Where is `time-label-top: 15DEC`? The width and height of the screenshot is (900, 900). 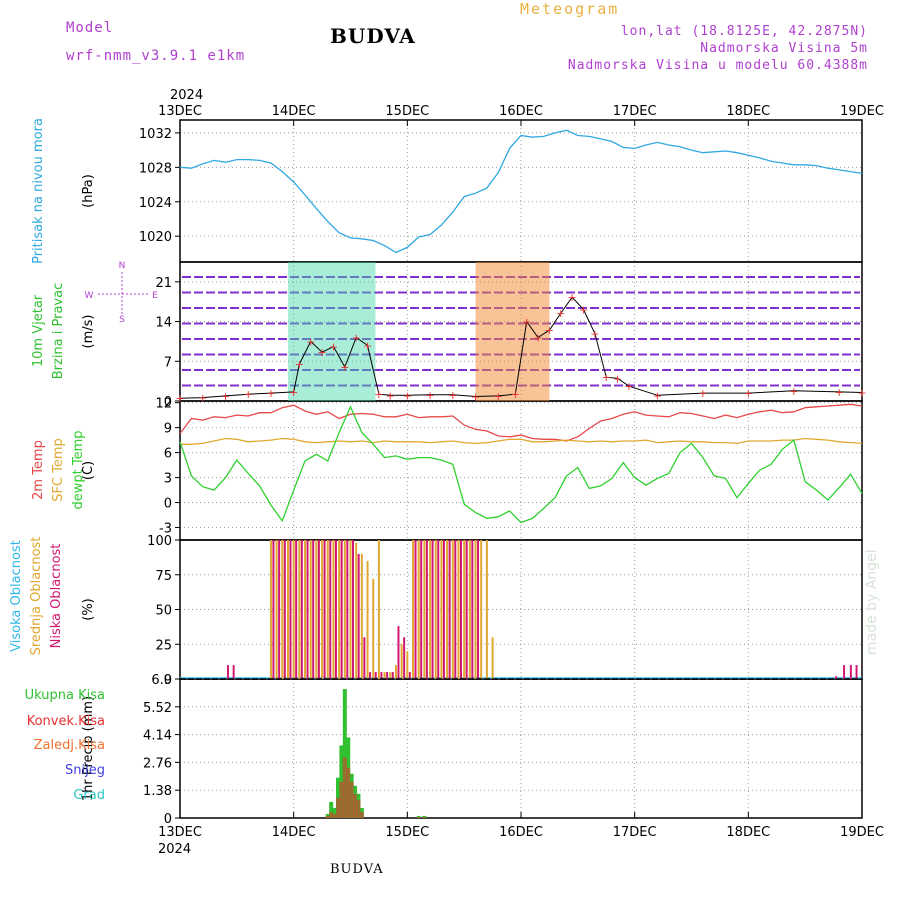
time-label-top: 15DEC is located at coordinates (407, 111).